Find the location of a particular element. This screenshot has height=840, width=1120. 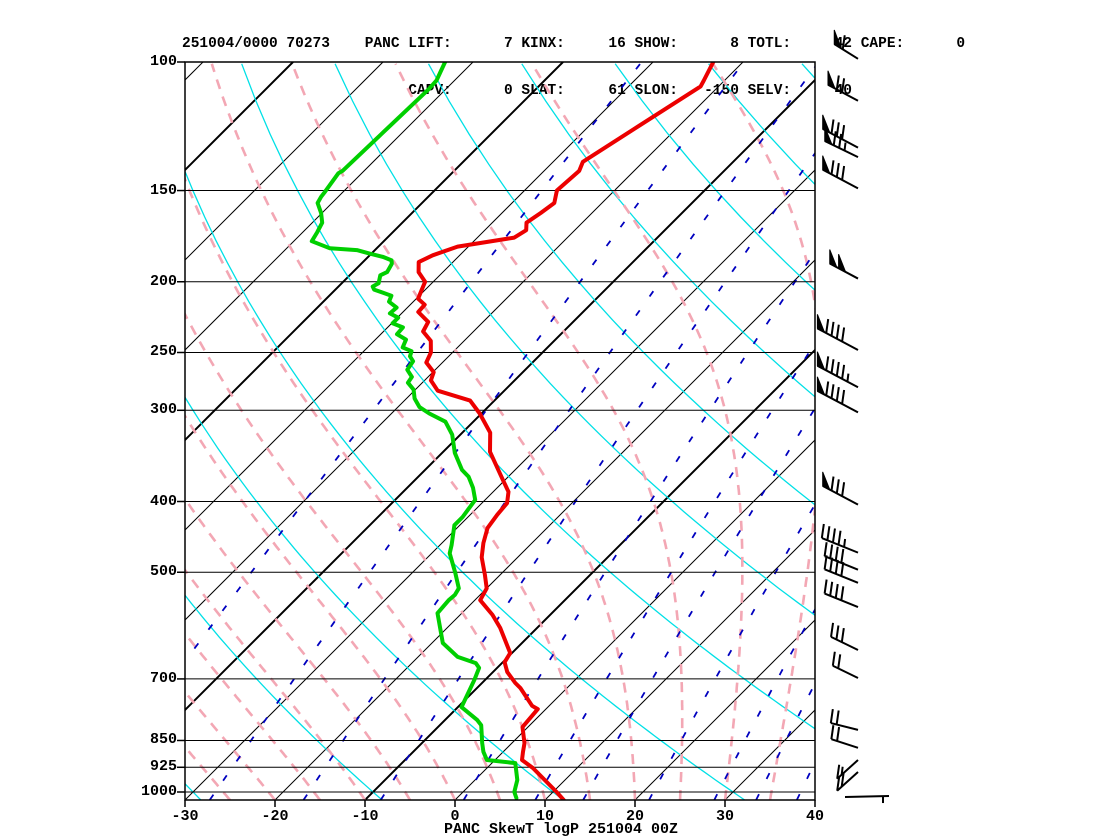

temp-label-10: 10 is located at coordinates (545, 816).